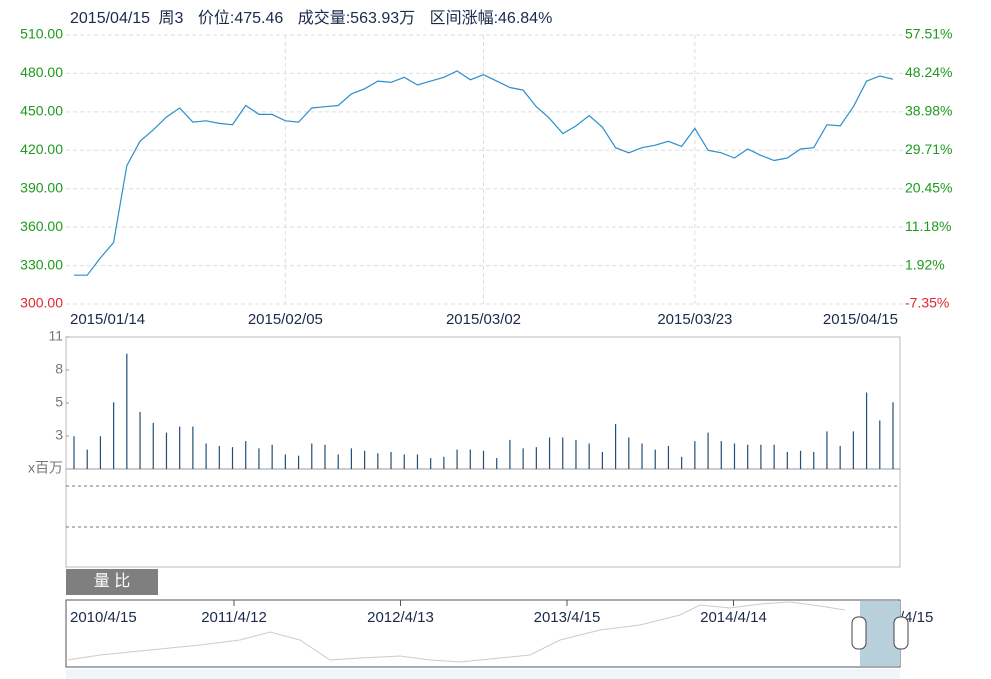  What do you see at coordinates (928, 226) in the screenshot?
I see `y2-tick-label: 11.18%` at bounding box center [928, 226].